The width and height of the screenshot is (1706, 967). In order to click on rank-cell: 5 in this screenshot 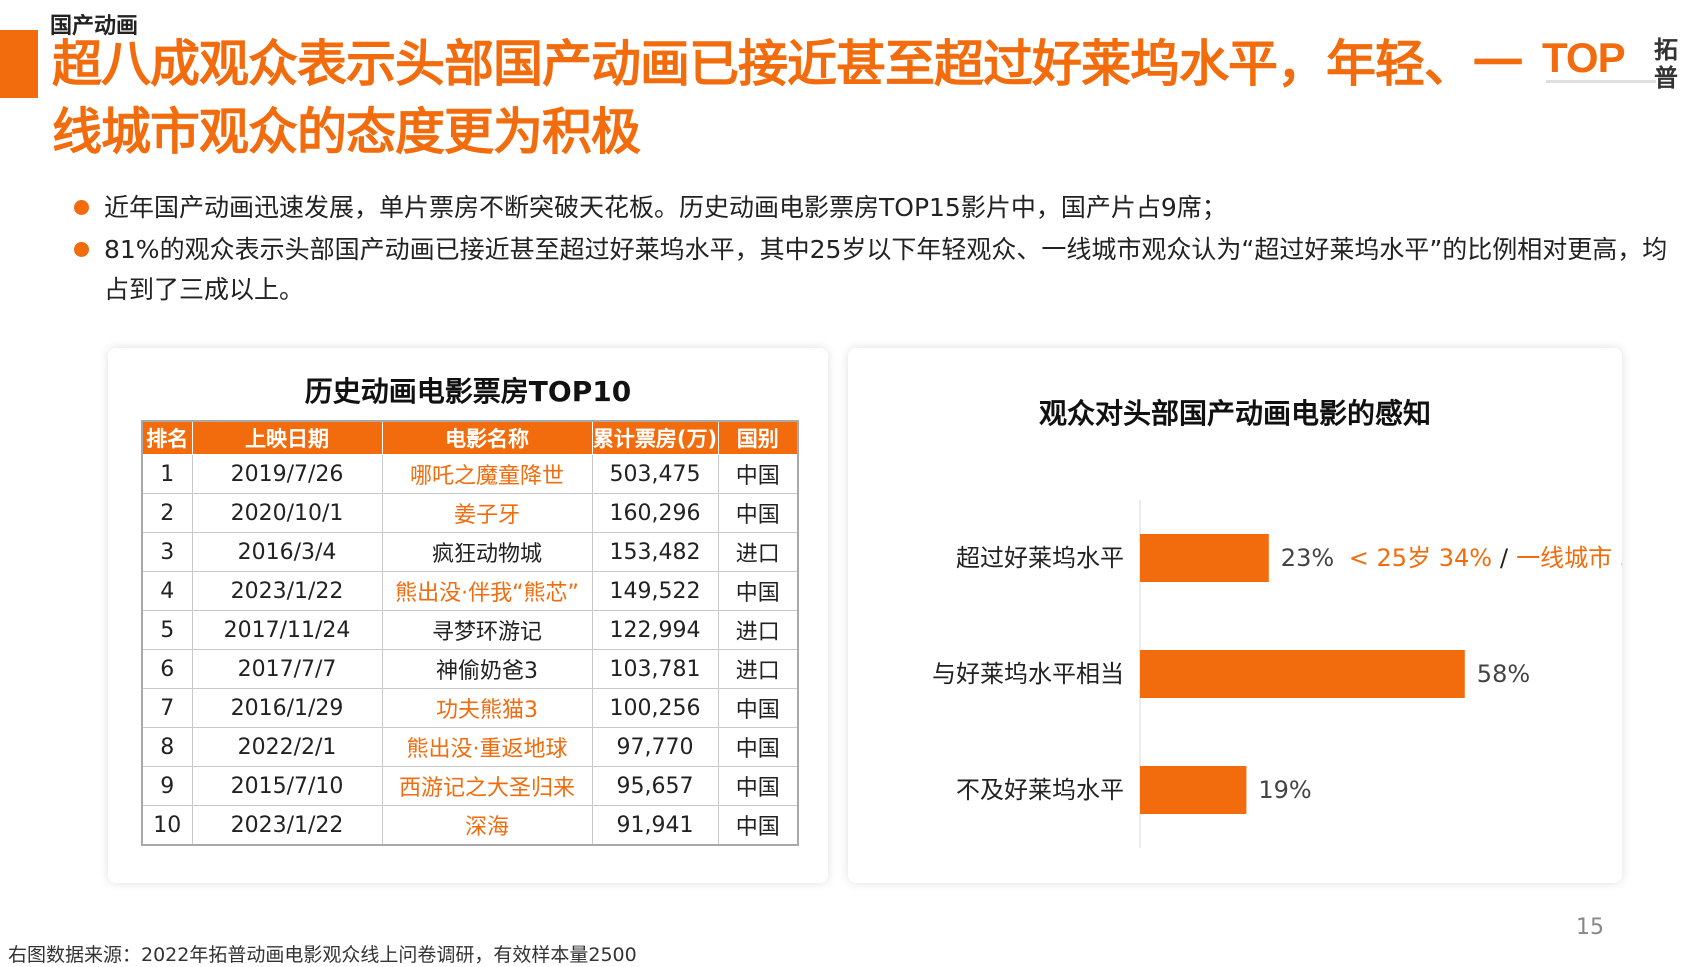, I will do `click(167, 630)`.